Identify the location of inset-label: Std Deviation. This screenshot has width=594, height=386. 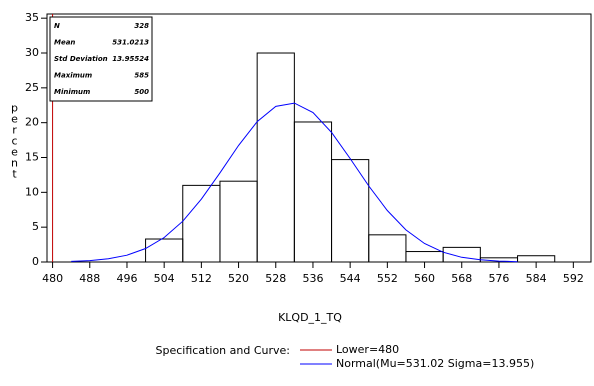
(81, 59).